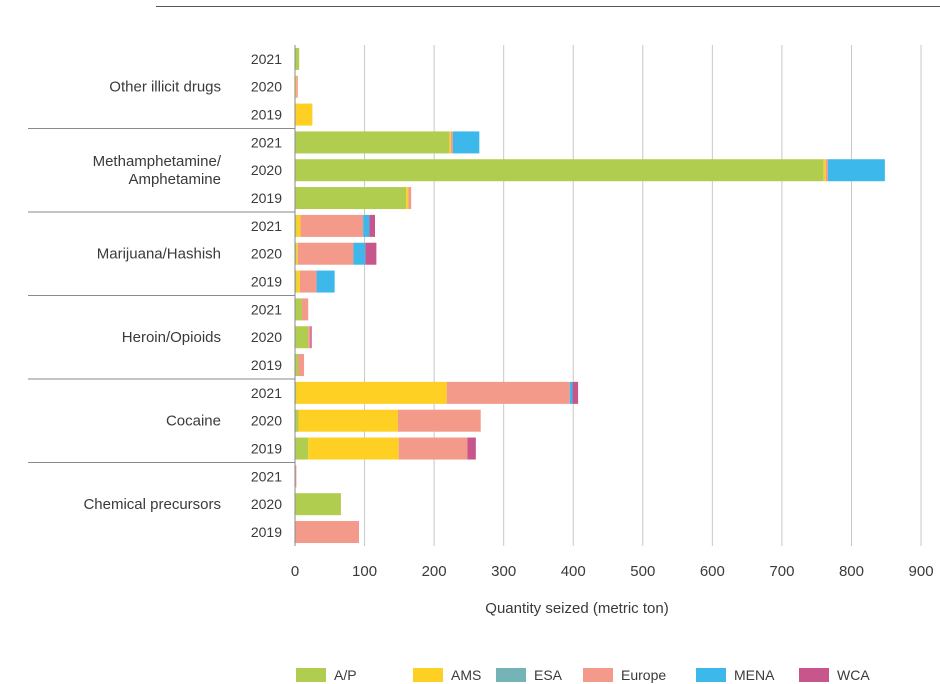 The width and height of the screenshot is (940, 684). Describe the element at coordinates (503, 571) in the screenshot. I see `x-tick-label: 300` at that location.